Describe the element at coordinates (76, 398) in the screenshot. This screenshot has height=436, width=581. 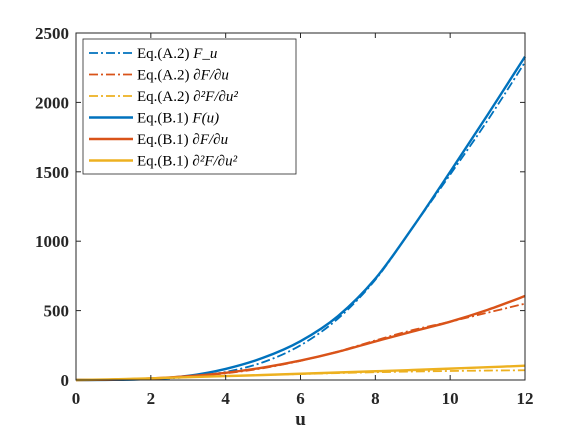
I see `x-tick-label: 0` at that location.